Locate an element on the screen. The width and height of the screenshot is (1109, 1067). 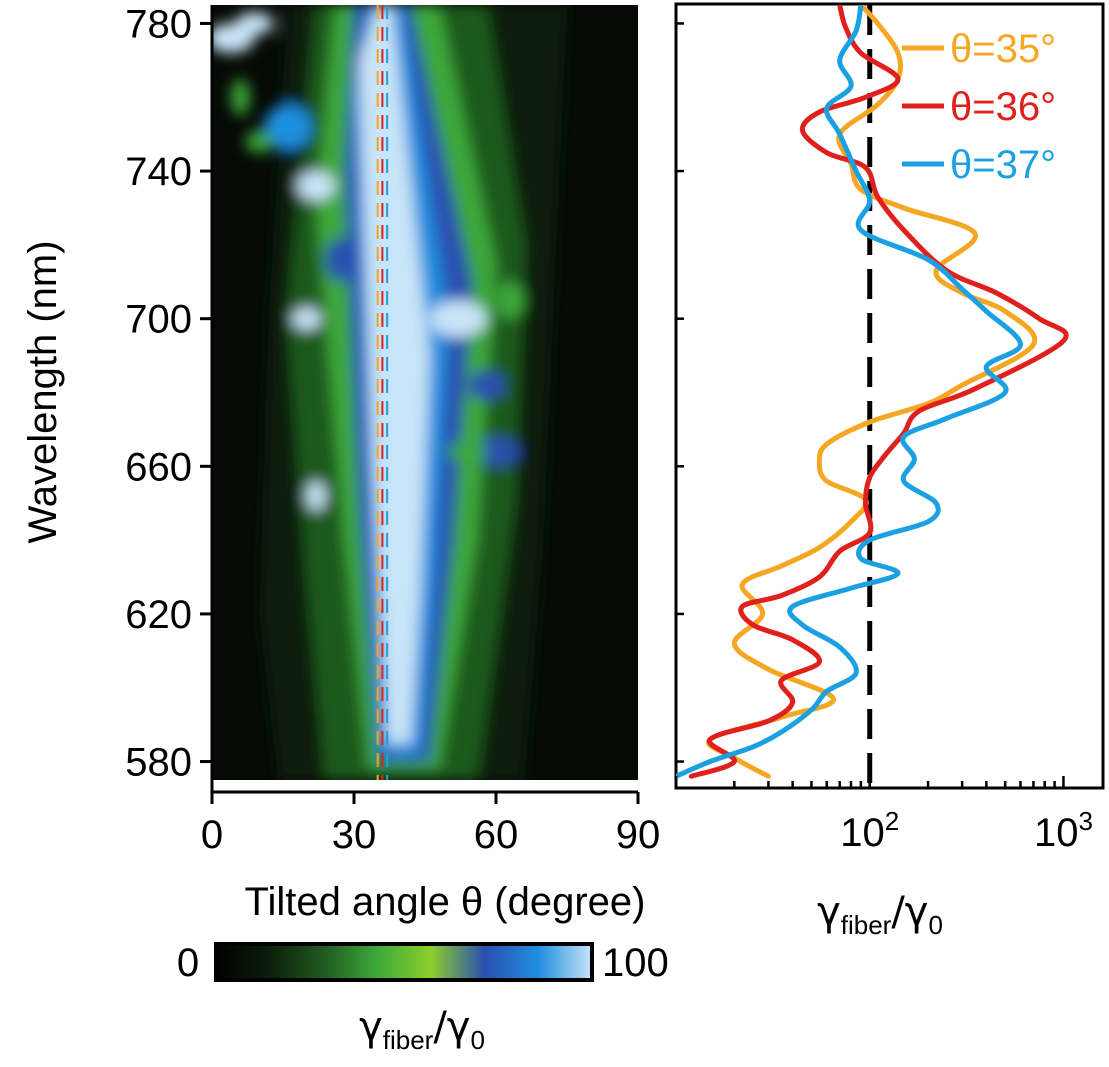
colorbar: 0 100 γfiber/γ0 is located at coordinates (423, 998).